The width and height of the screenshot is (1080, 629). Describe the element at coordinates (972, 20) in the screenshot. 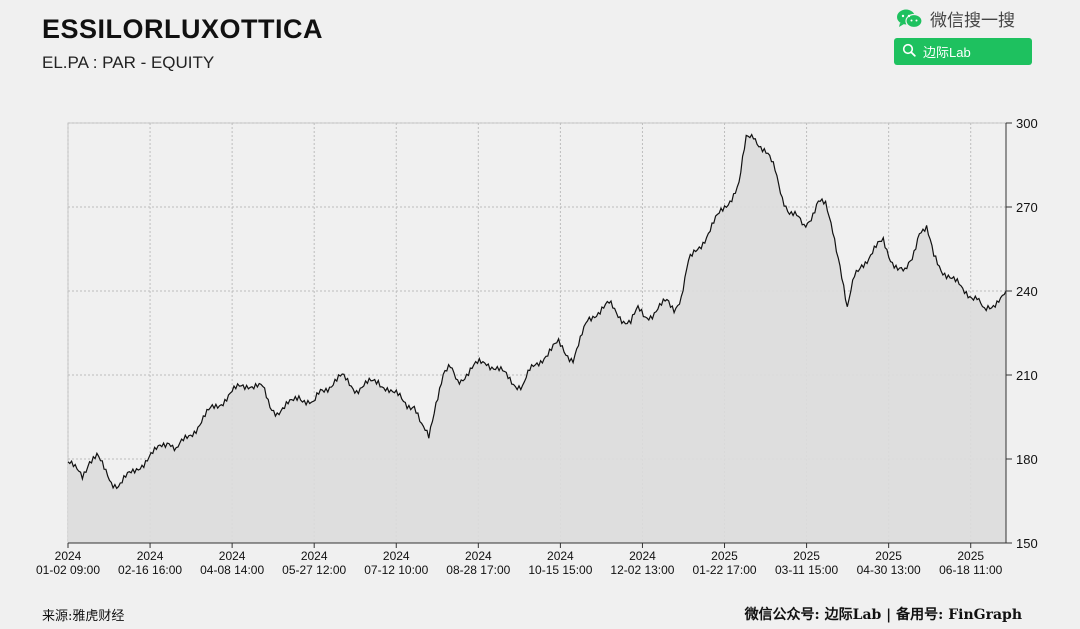

I see `wechat-brand-label: 微信搜一搜` at that location.